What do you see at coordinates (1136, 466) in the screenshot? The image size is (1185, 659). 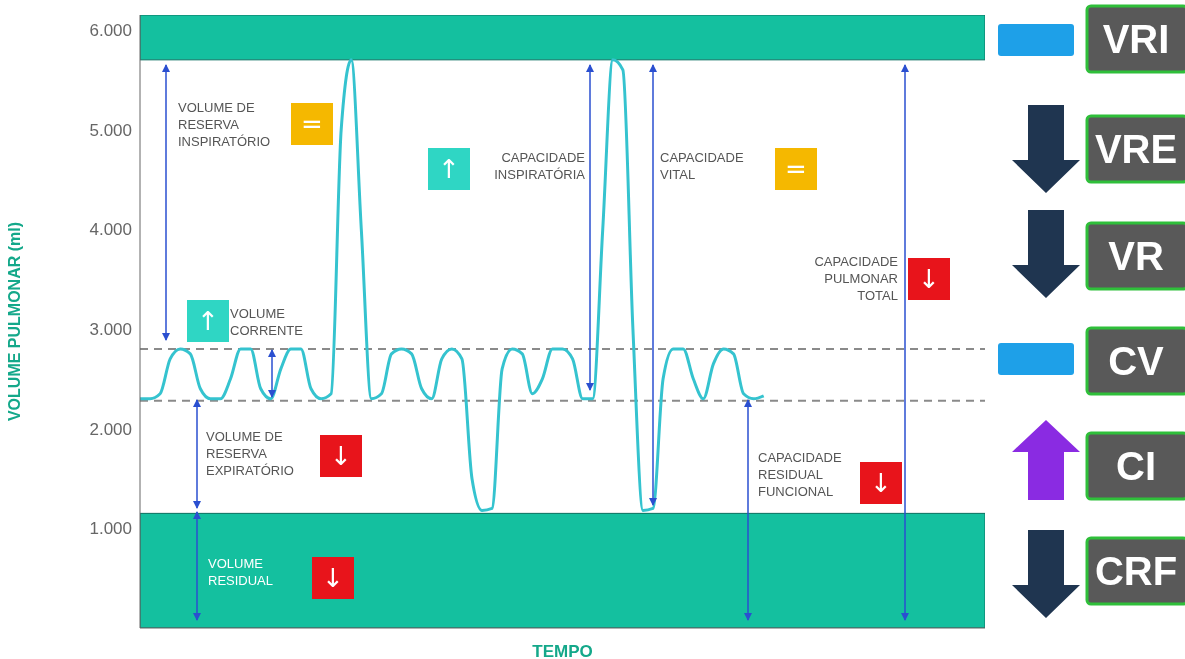 I see `text: CI` at bounding box center [1136, 466].